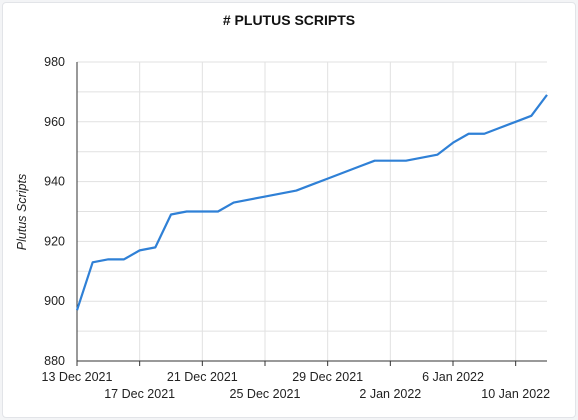  Describe the element at coordinates (202, 377) in the screenshot. I see `x-tick-label: 21 Dec 2021` at that location.